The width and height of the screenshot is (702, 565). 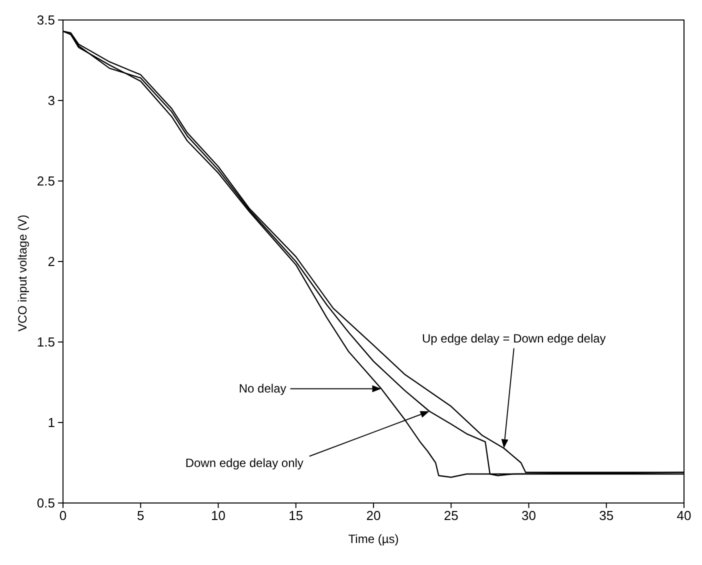 I want to click on y-axis-title: VCO input voltage (V), so click(x=22, y=273).